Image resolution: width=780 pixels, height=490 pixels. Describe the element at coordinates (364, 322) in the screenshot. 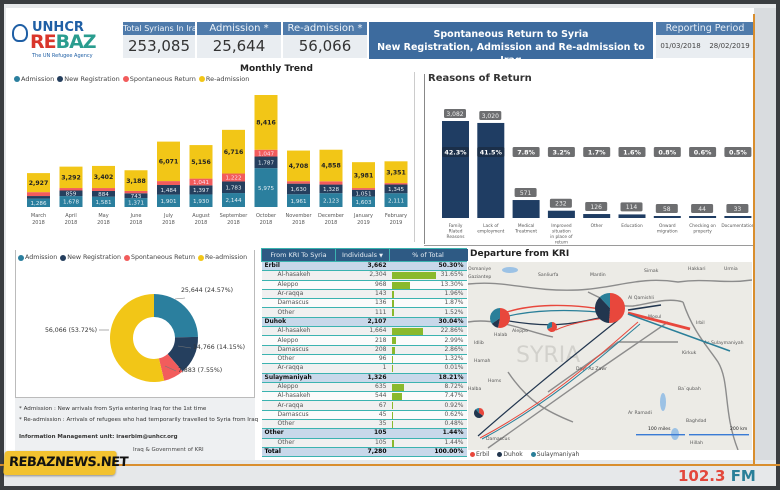

I see `table-group-row: Duhok 2,107 30.04%` at that location.